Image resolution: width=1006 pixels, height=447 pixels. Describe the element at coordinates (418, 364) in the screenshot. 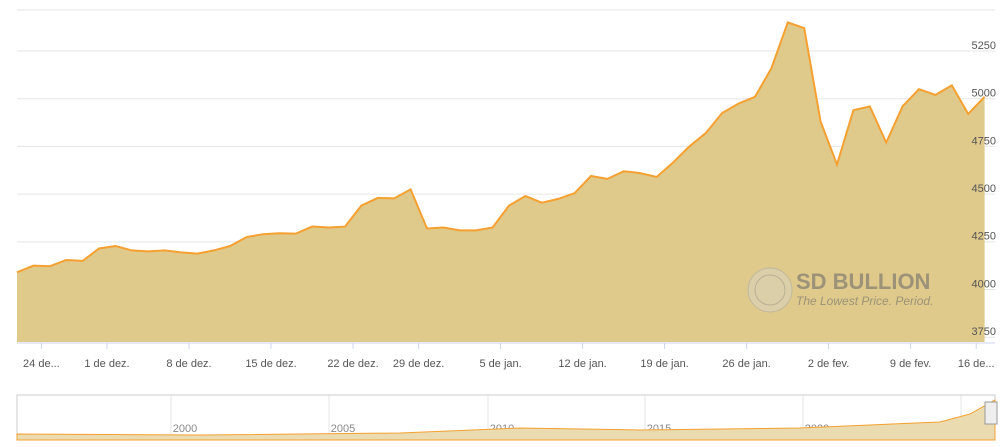

I see `x-tick-label: 29 de dez.` at that location.